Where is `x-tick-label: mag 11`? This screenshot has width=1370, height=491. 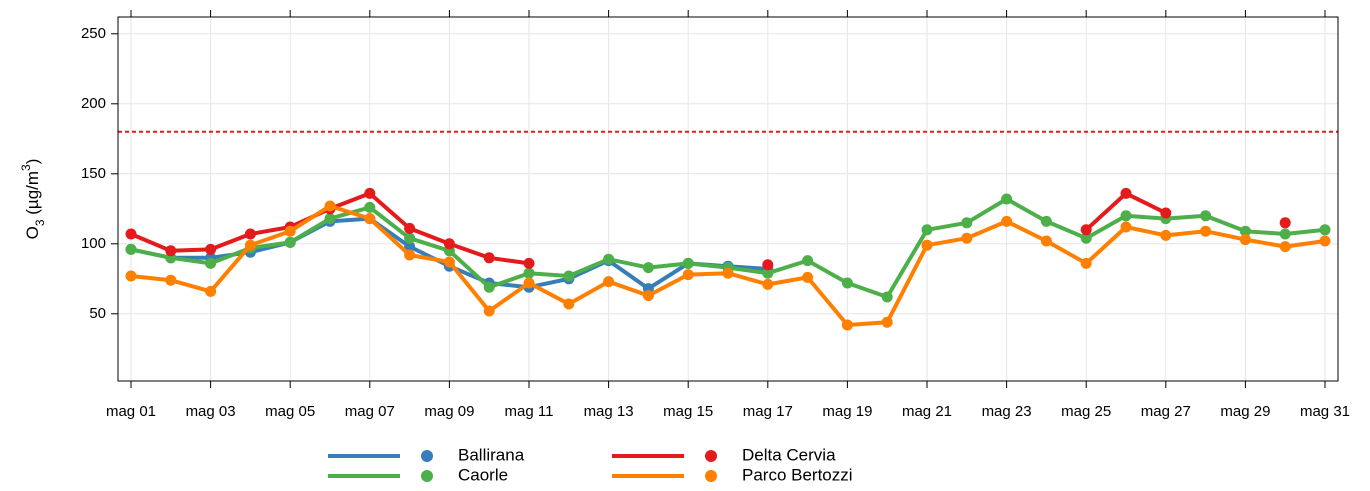
x-tick-label: mag 11 is located at coordinates (529, 411).